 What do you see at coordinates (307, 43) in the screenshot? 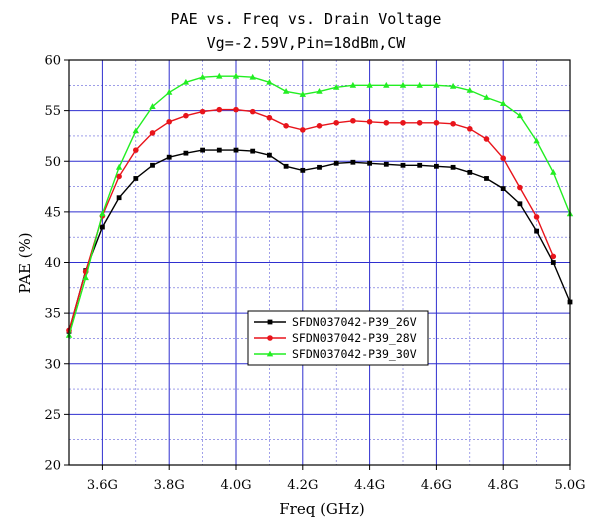
I see `chart-subtitle: Vg=-2.59V,Pin=18dBm,CW` at bounding box center [307, 43].